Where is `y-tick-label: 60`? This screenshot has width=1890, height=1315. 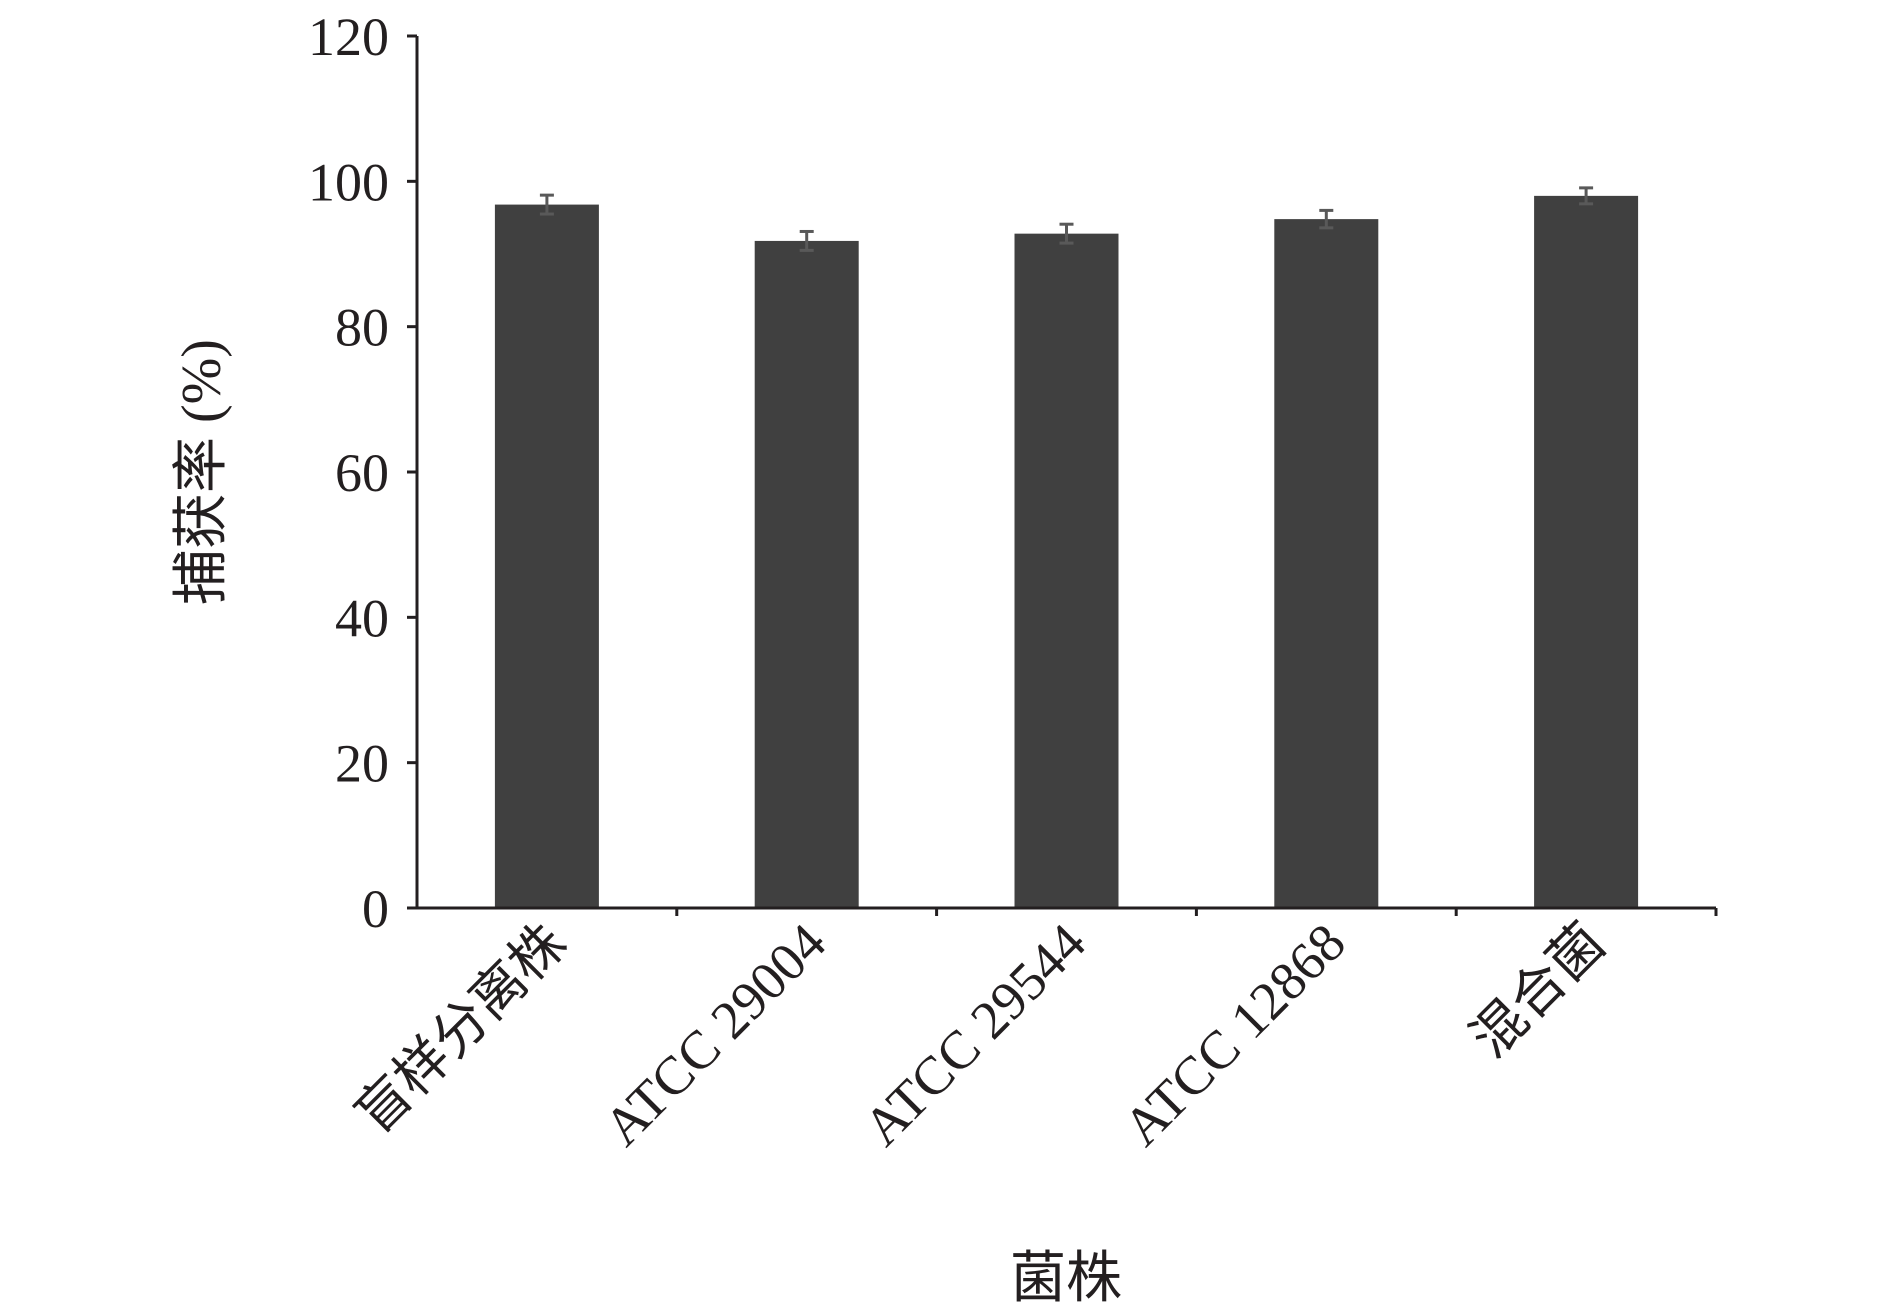
y-tick-label: 60 is located at coordinates (362, 473).